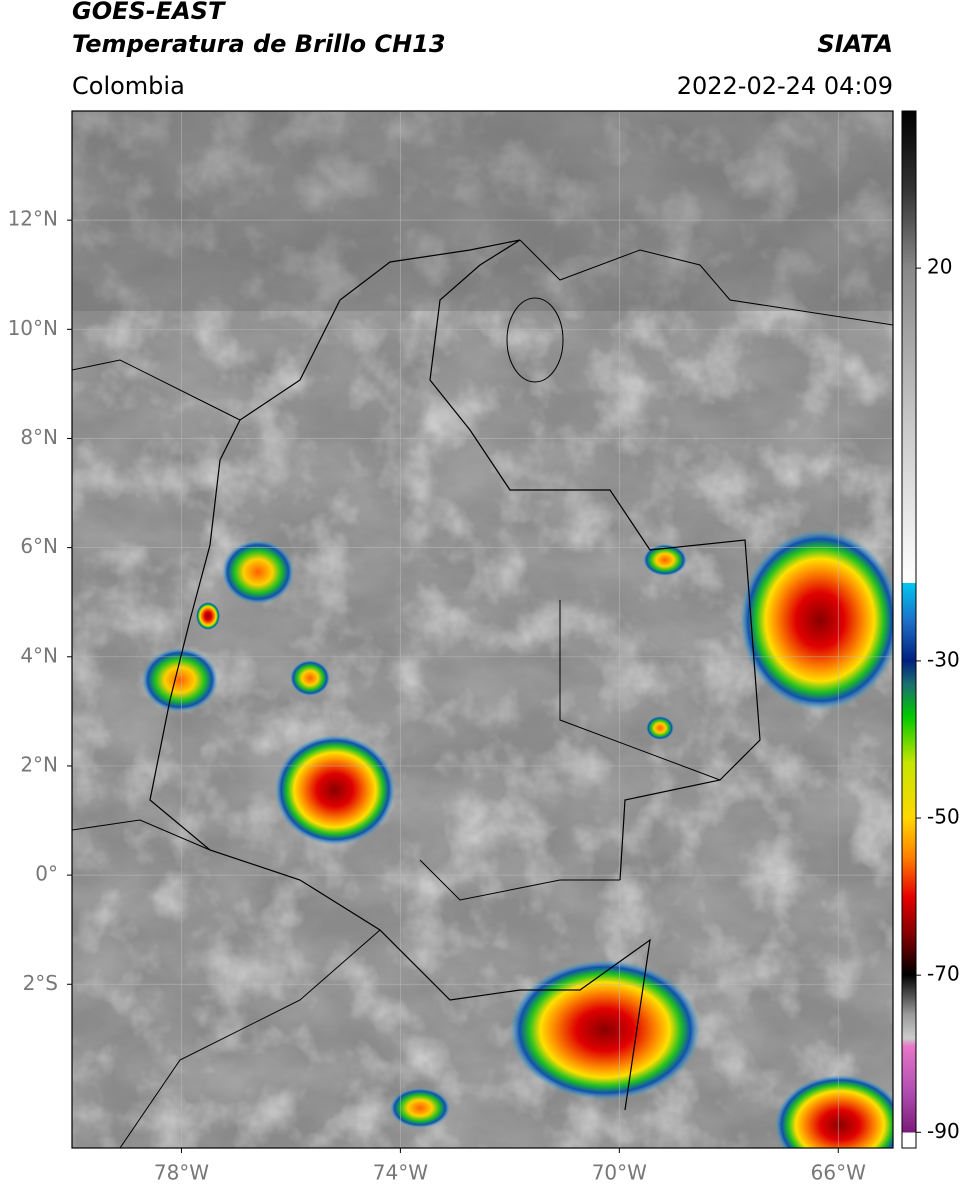 Image resolution: width=966 pixels, height=1194 pixels. What do you see at coordinates (943, 1131) in the screenshot?
I see `colorbar-label: -90` at bounding box center [943, 1131].